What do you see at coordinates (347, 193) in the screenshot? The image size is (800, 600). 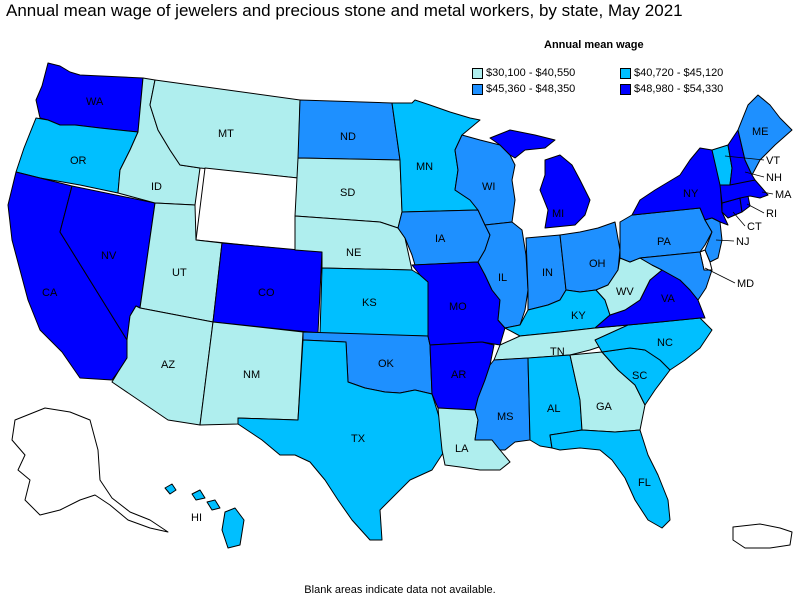 I see `label-SD: SD` at bounding box center [347, 193].